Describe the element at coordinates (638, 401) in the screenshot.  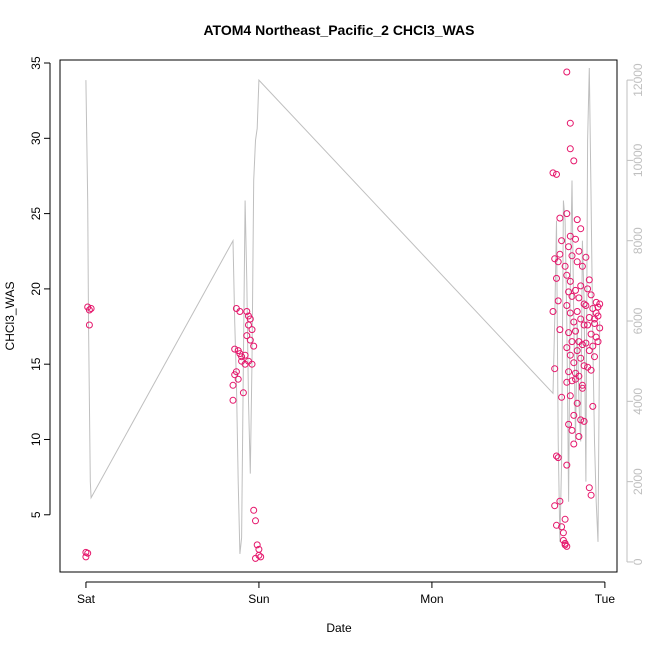
I see `right-tick-label: 4000` at that location.